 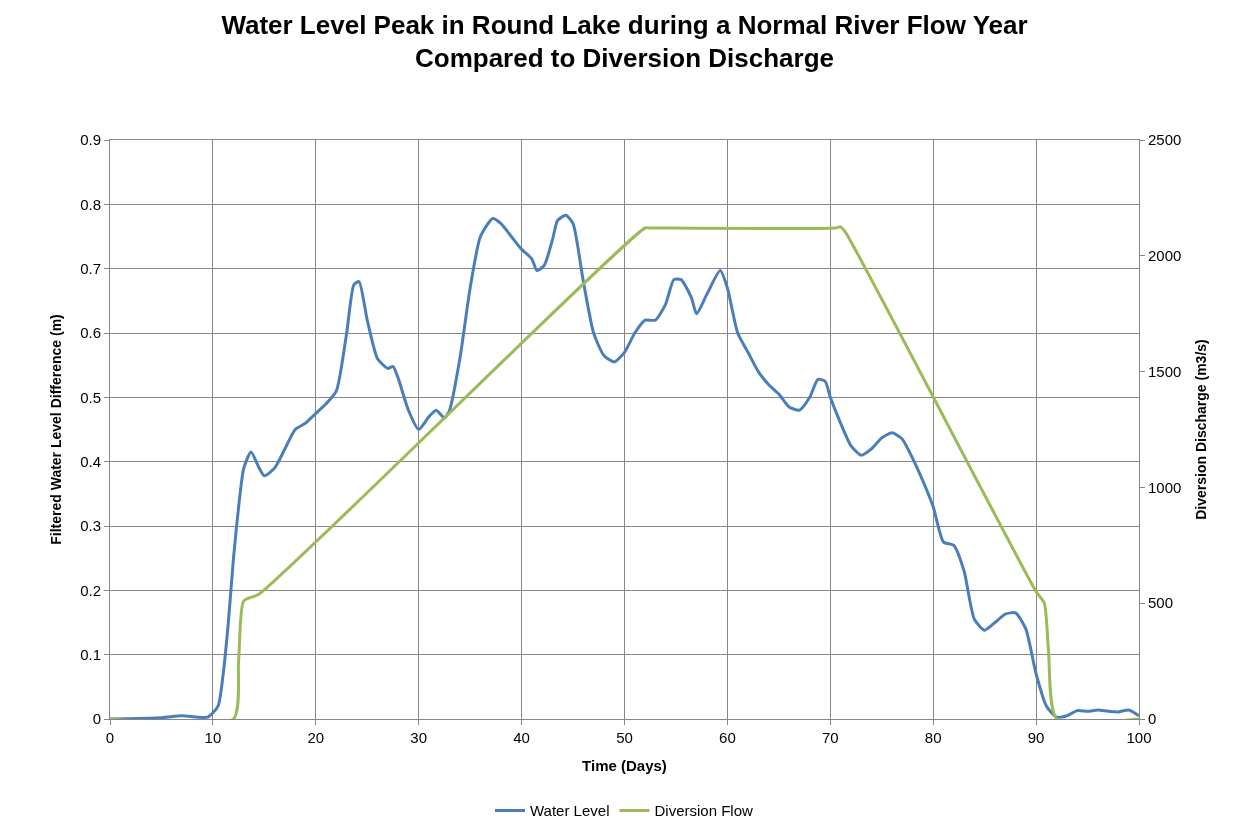 What do you see at coordinates (316, 737) in the screenshot?
I see `x-tick-label: 20` at bounding box center [316, 737].